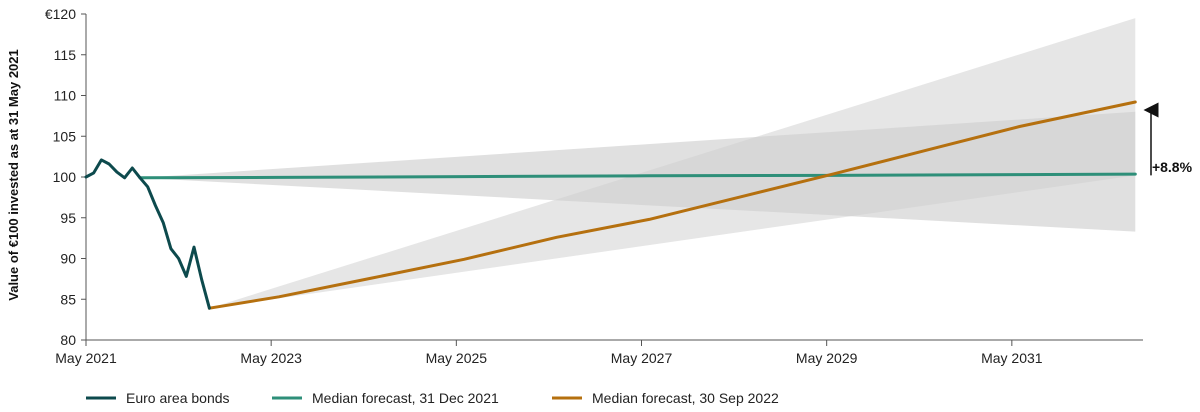 The height and width of the screenshot is (412, 1200). I want to click on x-tick-label: May 2029, so click(827, 358).